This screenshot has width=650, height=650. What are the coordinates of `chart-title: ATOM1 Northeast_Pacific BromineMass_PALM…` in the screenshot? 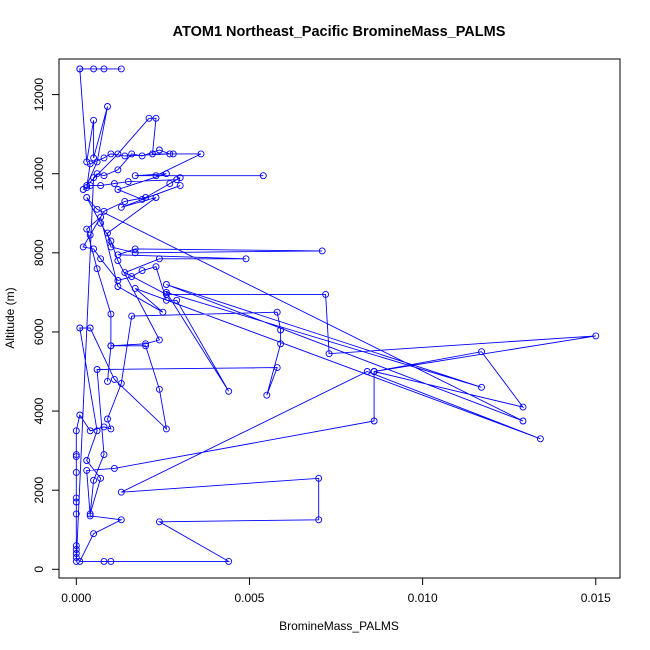 It's located at (339, 32).